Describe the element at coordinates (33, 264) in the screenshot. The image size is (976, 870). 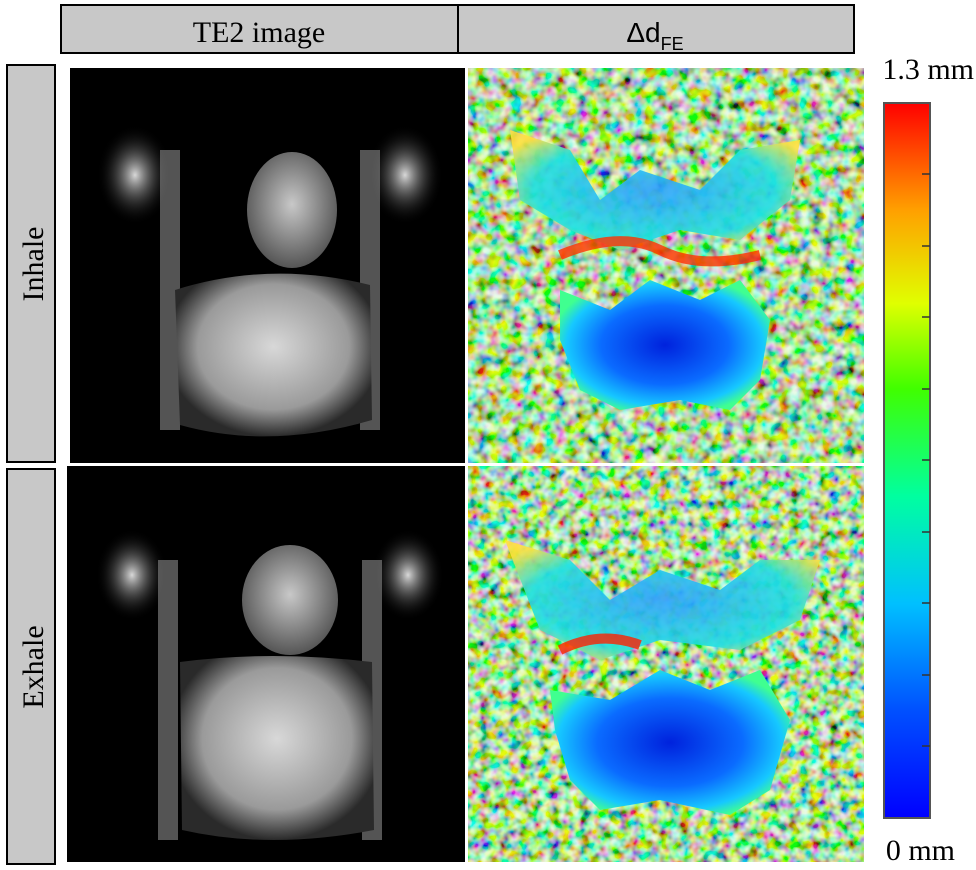
I see `row-title: Inhale` at that location.